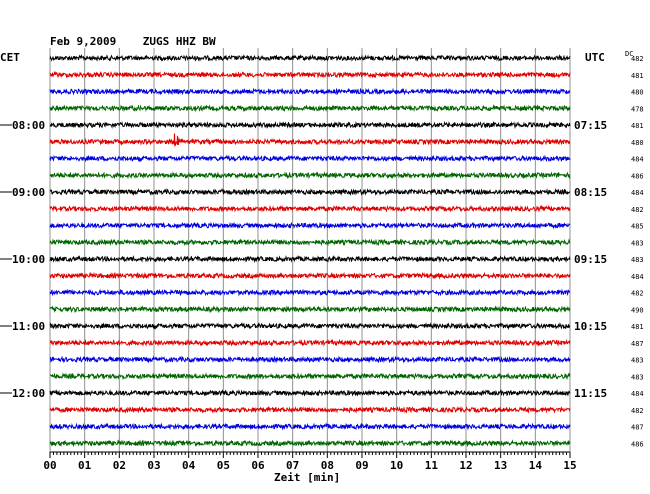 This screenshot has width=650, height=494. I want to click on left-hour-label: 12:00, so click(28, 393).